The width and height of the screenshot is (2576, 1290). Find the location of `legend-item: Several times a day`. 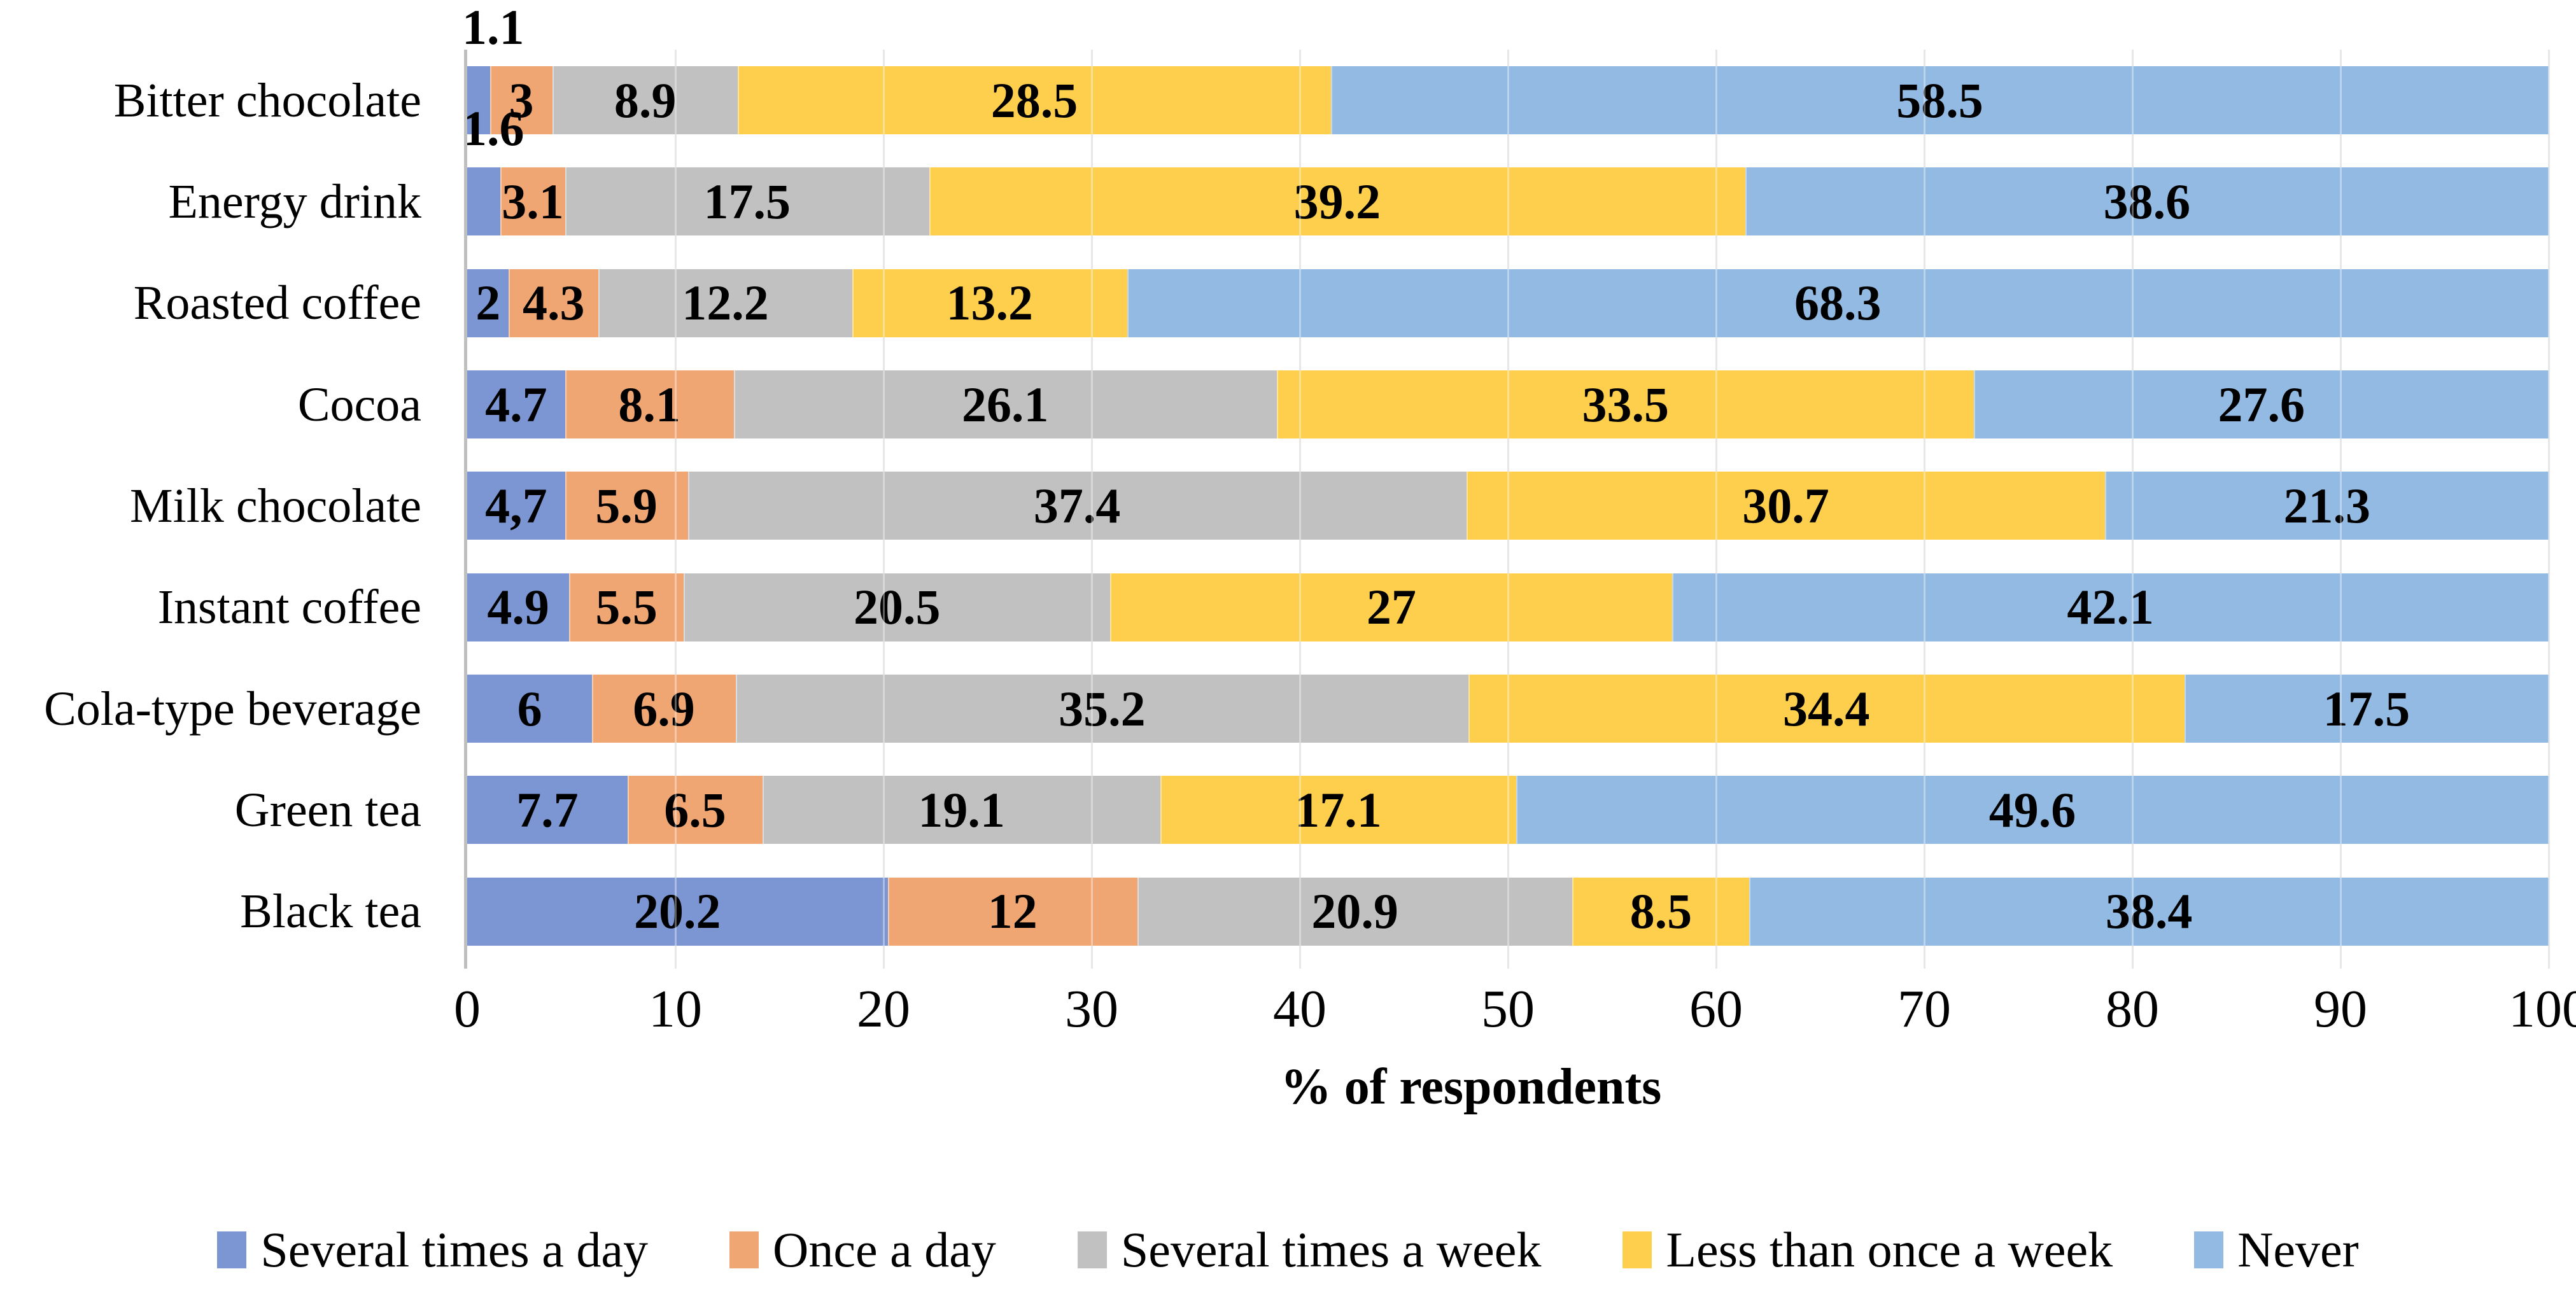

legend-item: Several times a day is located at coordinates (433, 1250).